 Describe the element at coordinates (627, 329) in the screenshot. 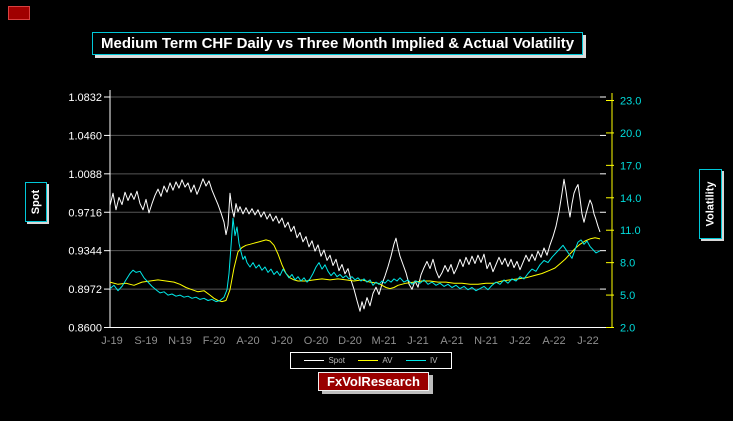

I see `vol-axis-tick-label: 2.0` at that location.